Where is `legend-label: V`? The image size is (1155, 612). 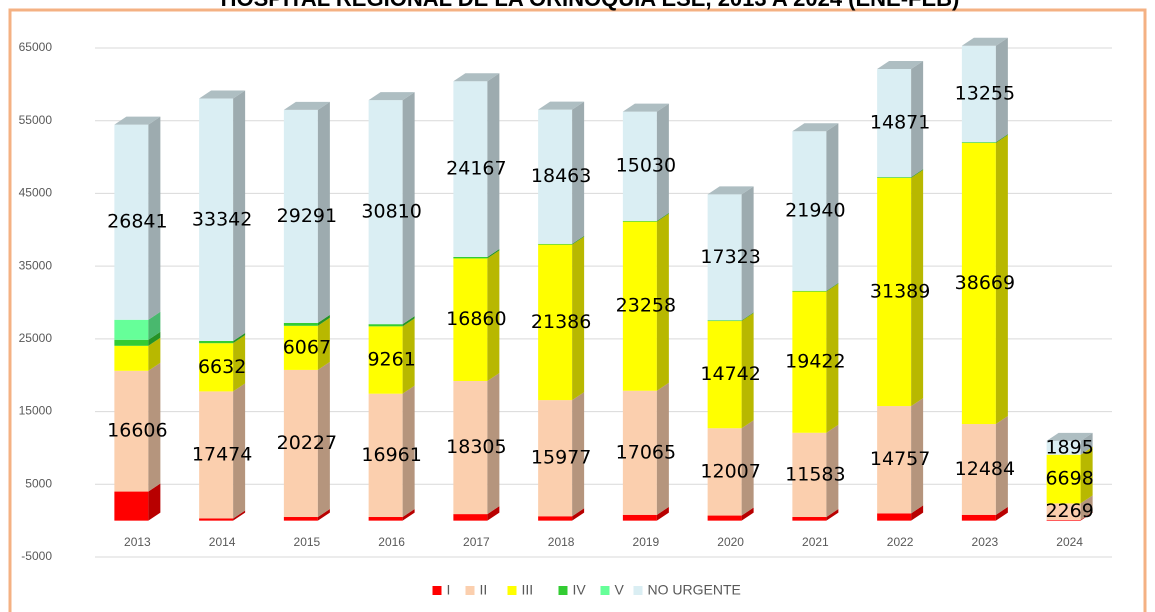
legend-label: V is located at coordinates (620, 590).